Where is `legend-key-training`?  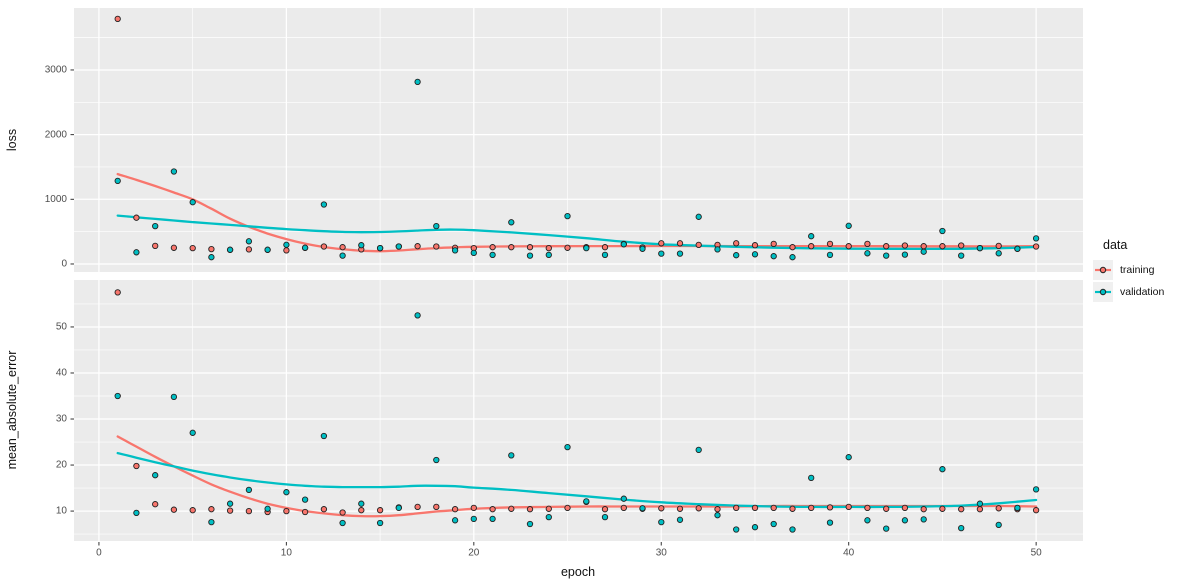 legend-key-training is located at coordinates (1103, 270).